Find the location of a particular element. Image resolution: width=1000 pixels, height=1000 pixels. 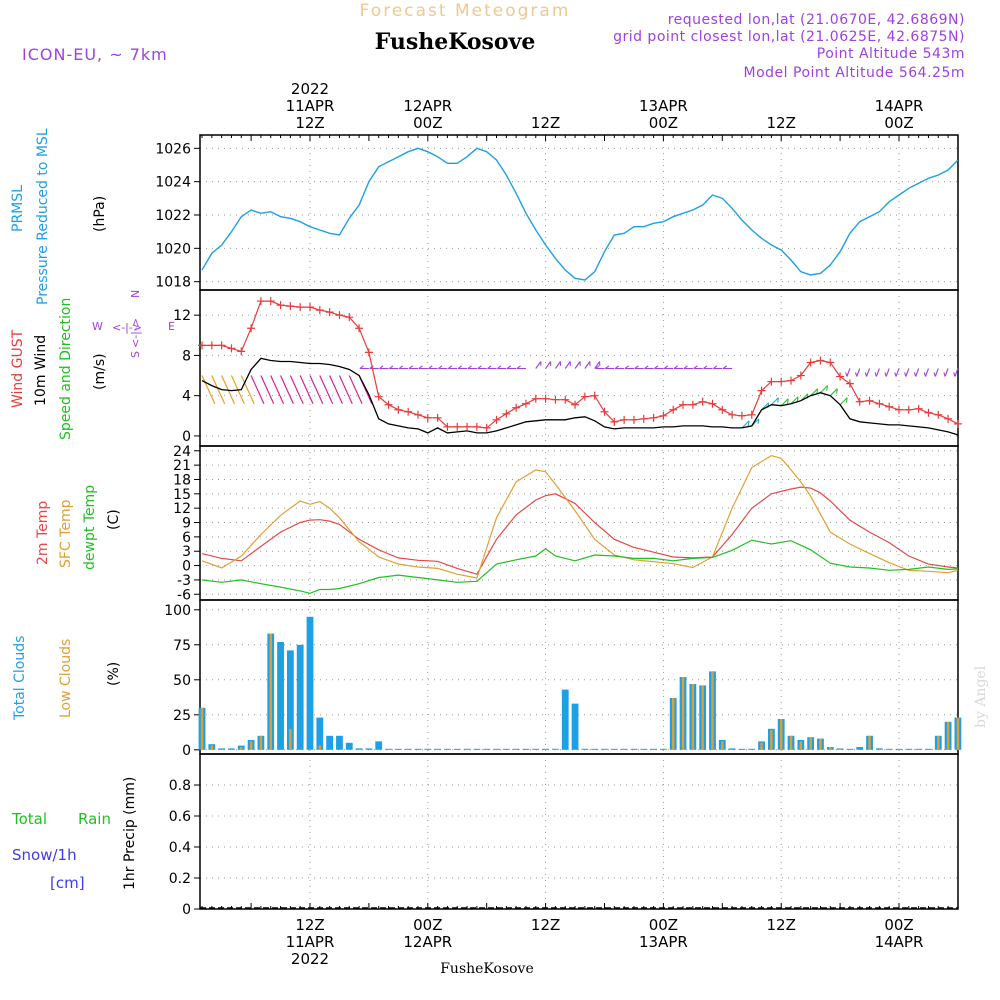

wind-unit-label: (m/s) is located at coordinates (100, 371).